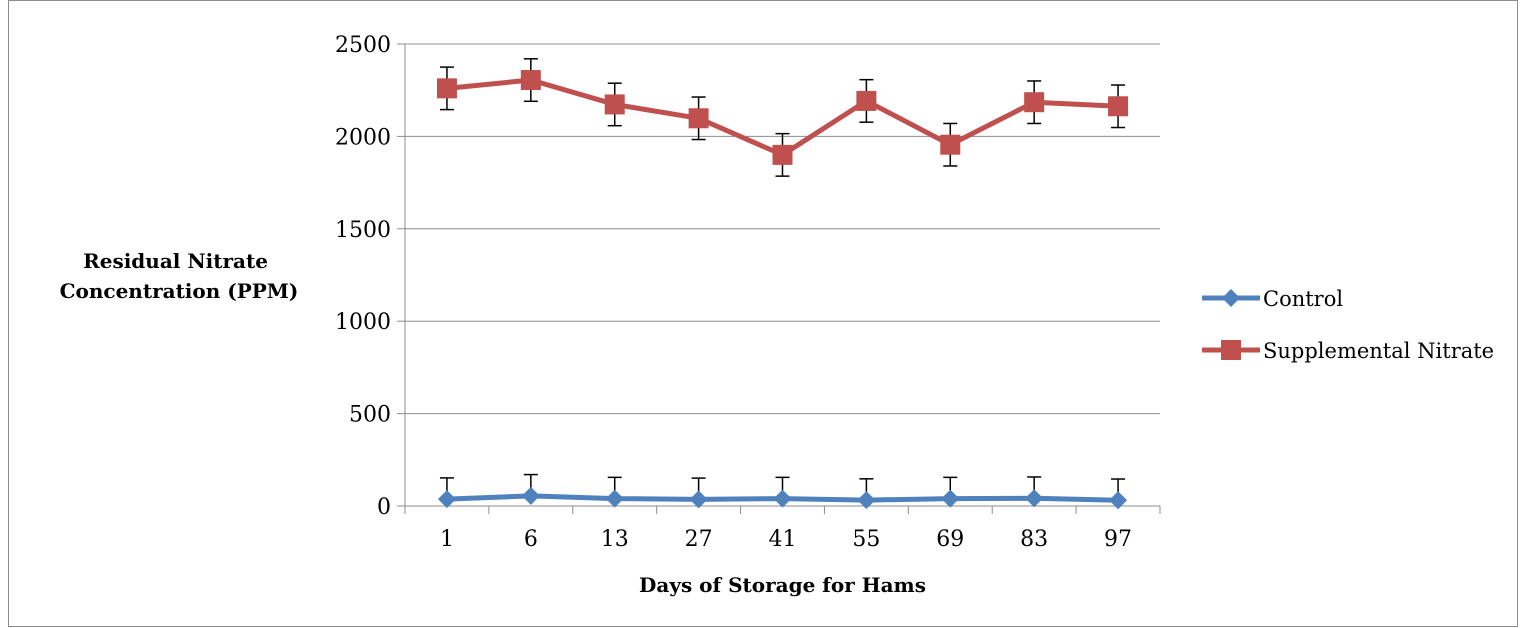  Describe the element at coordinates (531, 539) in the screenshot. I see `x-tick-label-6: 6` at that location.